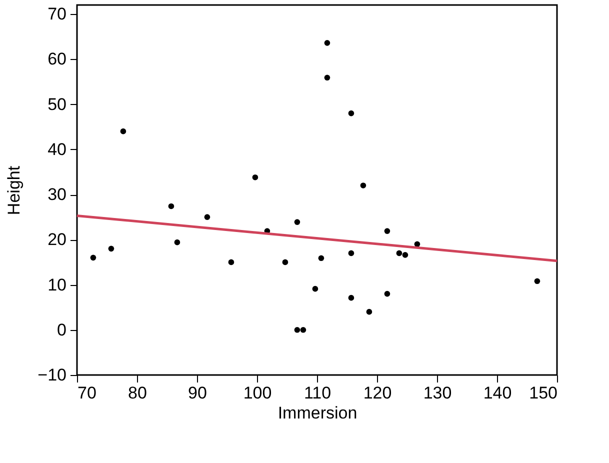 Image resolution: width=609 pixels, height=463 pixels. Describe the element at coordinates (318, 413) in the screenshot. I see `x-axis-title: Immersion` at that location.